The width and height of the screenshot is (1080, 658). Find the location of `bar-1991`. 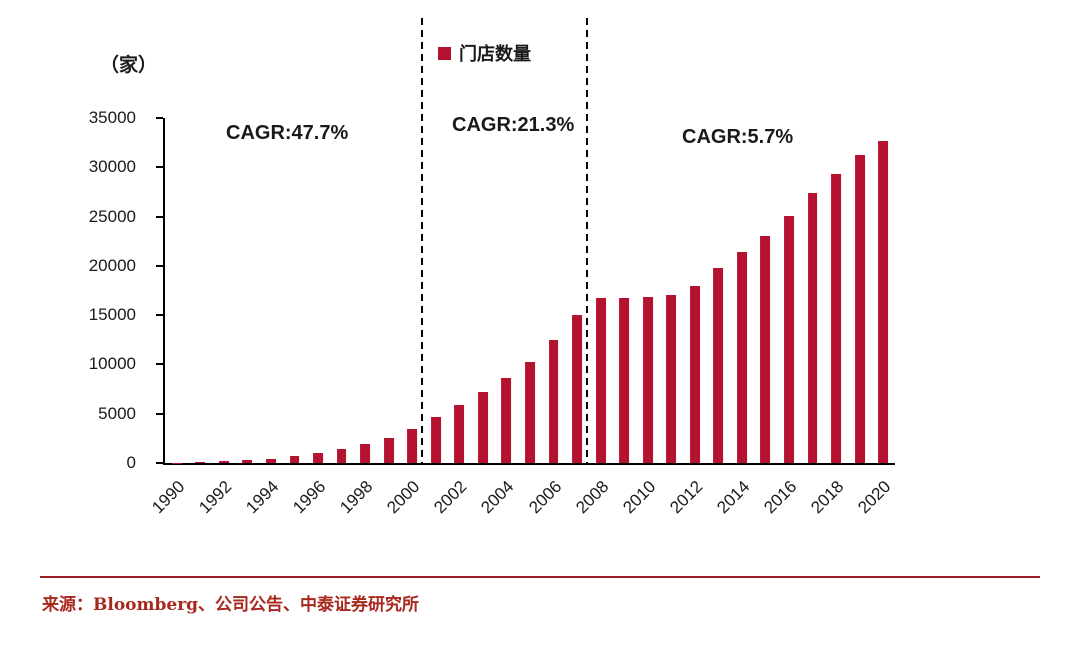

bar-1991 is located at coordinates (200, 462).